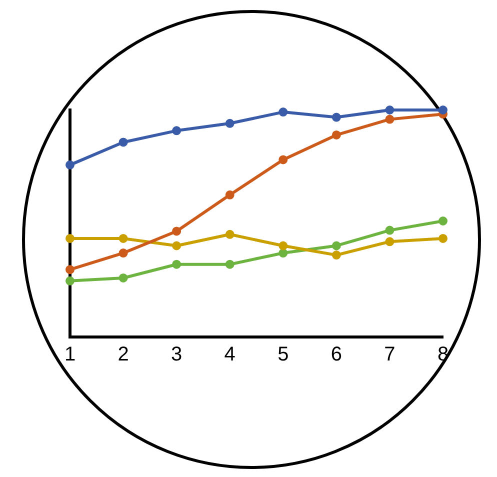 The width and height of the screenshot is (497, 477). I want to click on x-tick-label: 3, so click(176, 355).